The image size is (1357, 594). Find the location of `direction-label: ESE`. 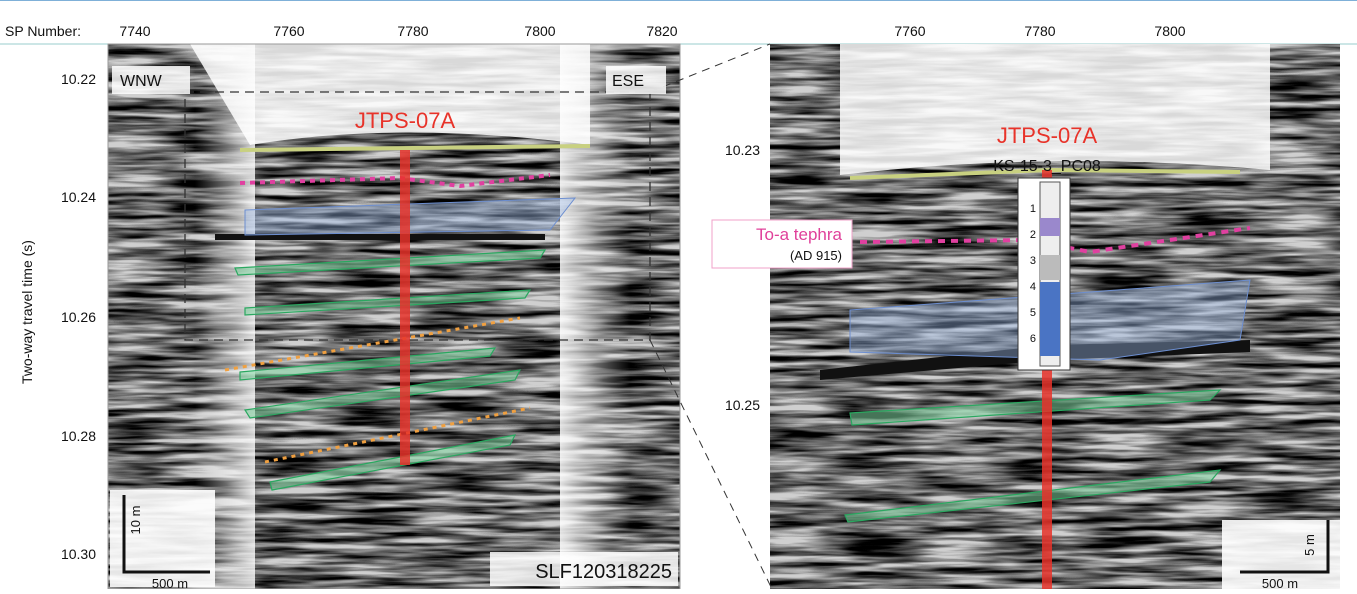

direction-label: ESE is located at coordinates (628, 81).